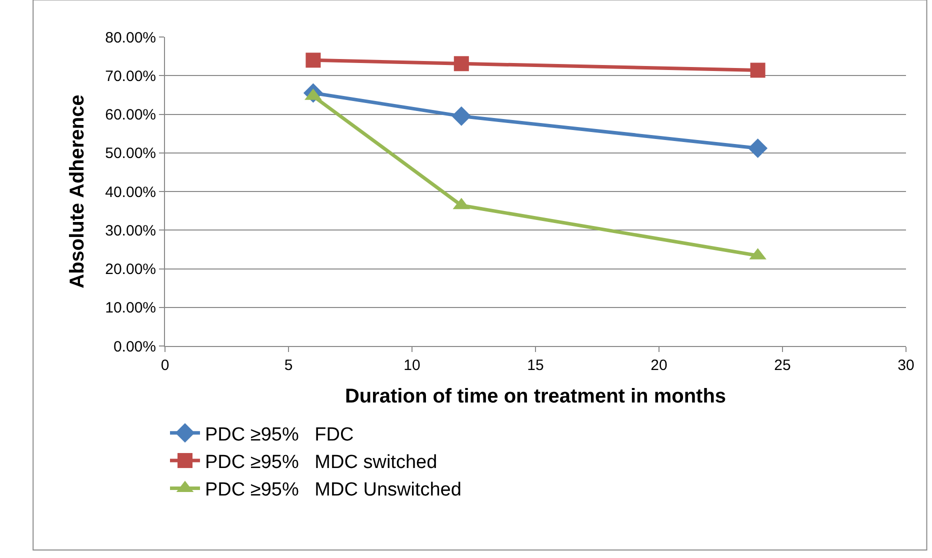 The image size is (932, 558). Describe the element at coordinates (659, 365) in the screenshot. I see `x-tick-label: 20` at that location.